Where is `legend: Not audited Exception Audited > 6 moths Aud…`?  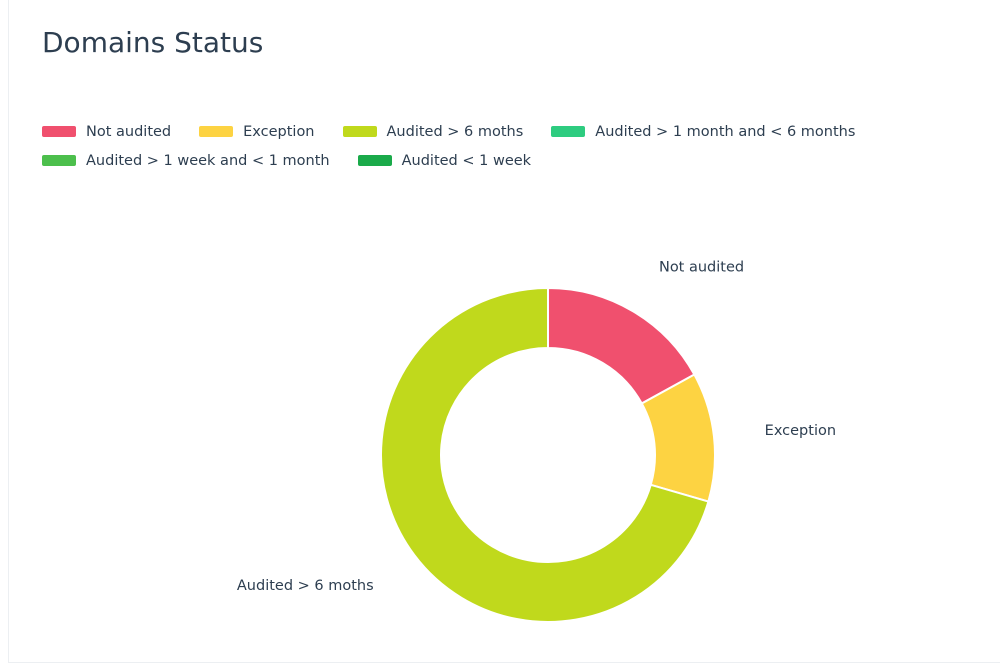 legend: Not audited Exception Audited > 6 moths Aud… is located at coordinates (472, 146).